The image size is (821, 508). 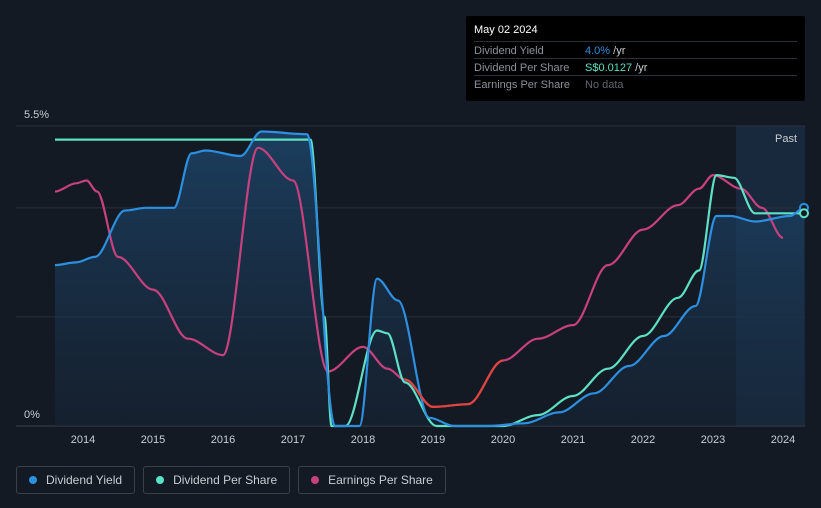 What do you see at coordinates (454, 384) in the screenshot?
I see `earnings-per-share-negative-segment` at bounding box center [454, 384].